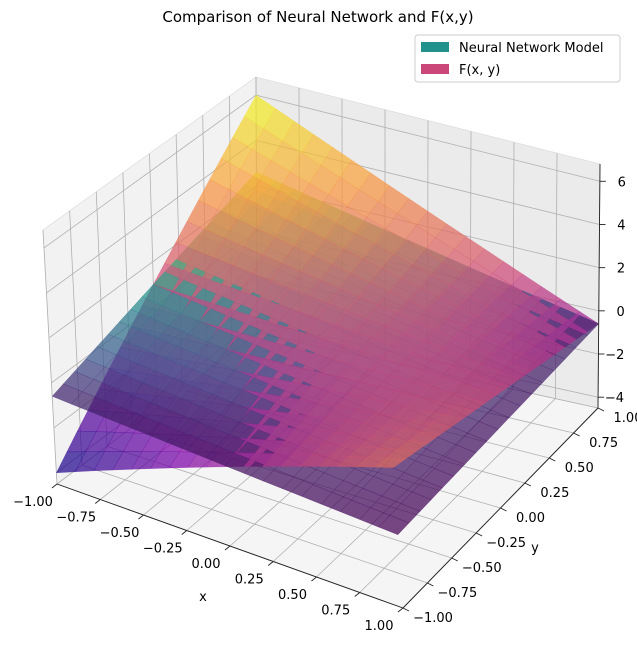 The image size is (637, 656). I want to click on chart-title: Comparison of Neural Network and F(x,y), so click(317, 17).